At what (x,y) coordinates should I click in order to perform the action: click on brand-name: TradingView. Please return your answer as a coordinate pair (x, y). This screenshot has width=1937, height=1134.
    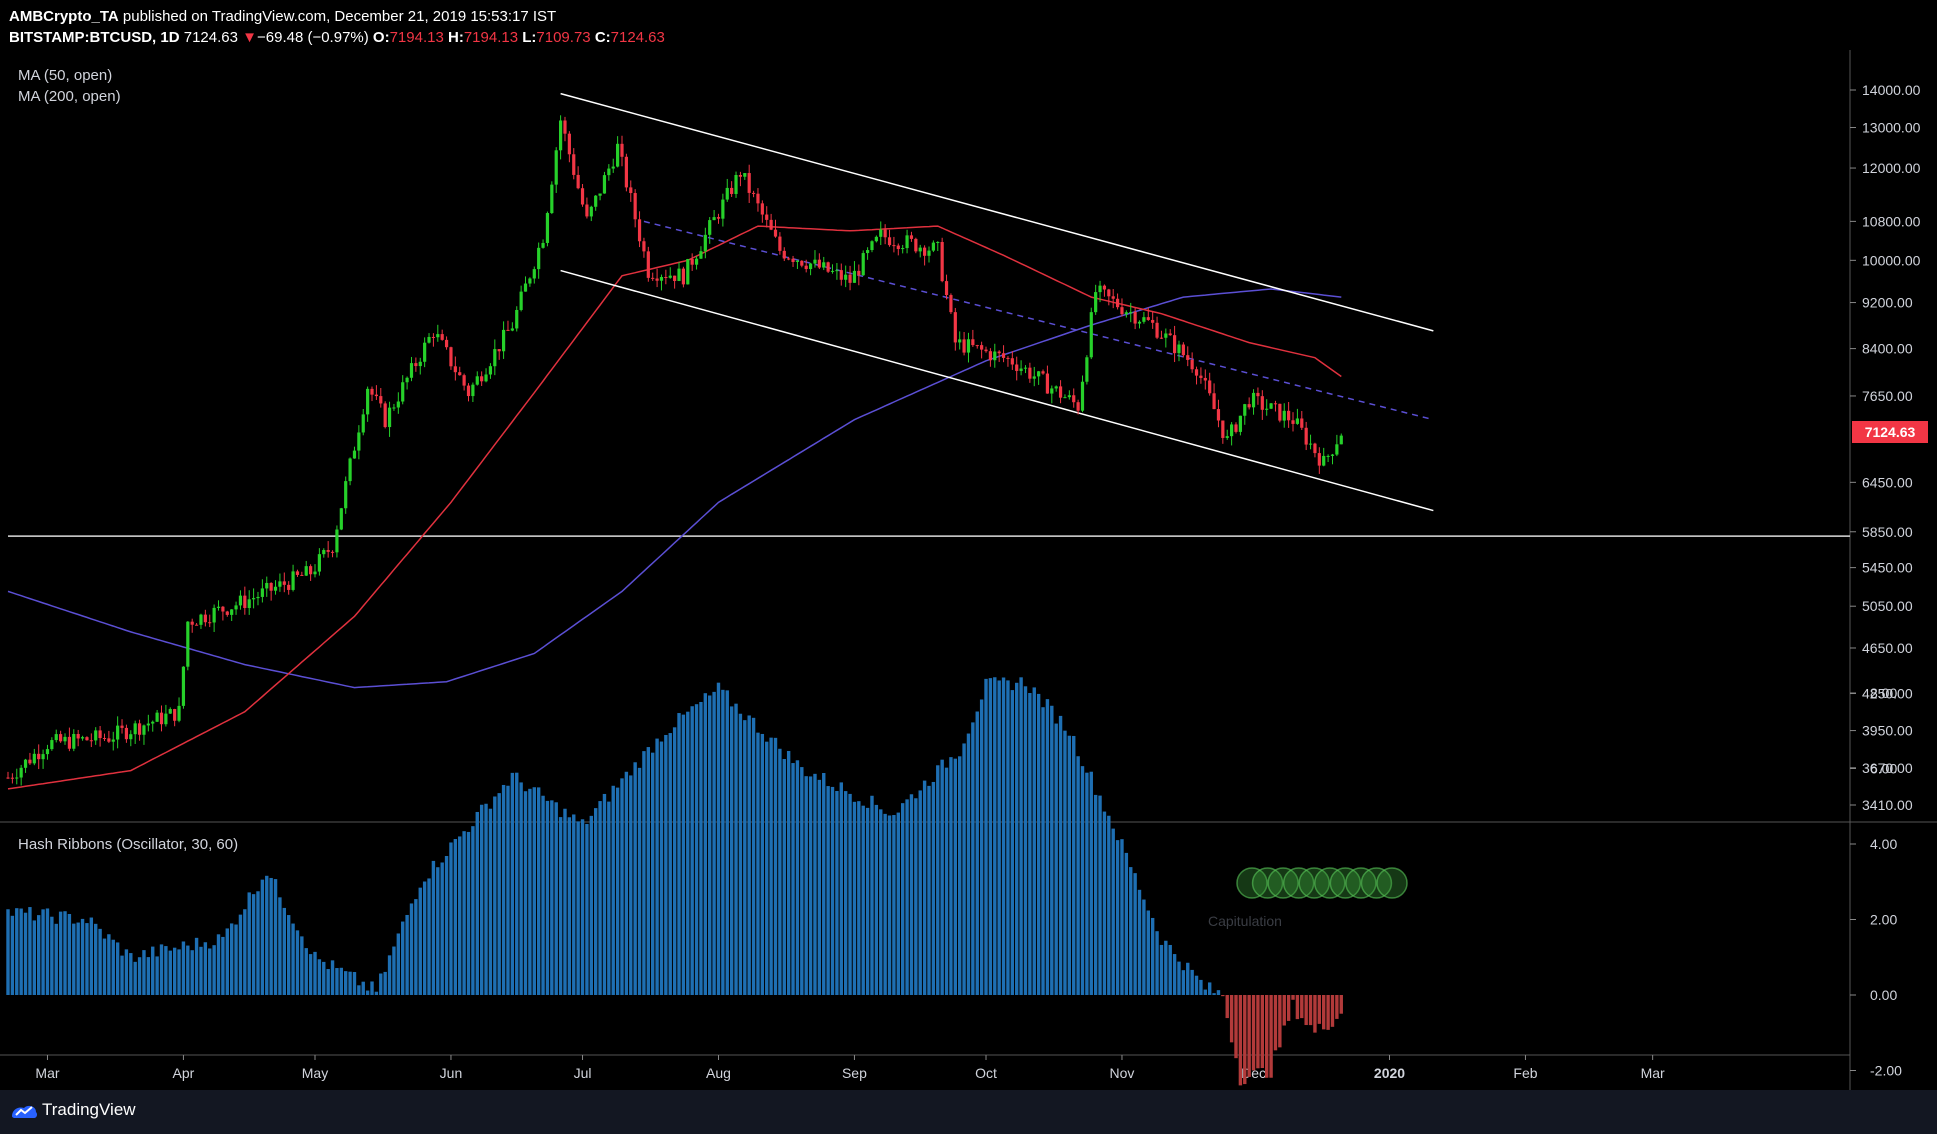
    Looking at the image, I should click on (89, 1109).